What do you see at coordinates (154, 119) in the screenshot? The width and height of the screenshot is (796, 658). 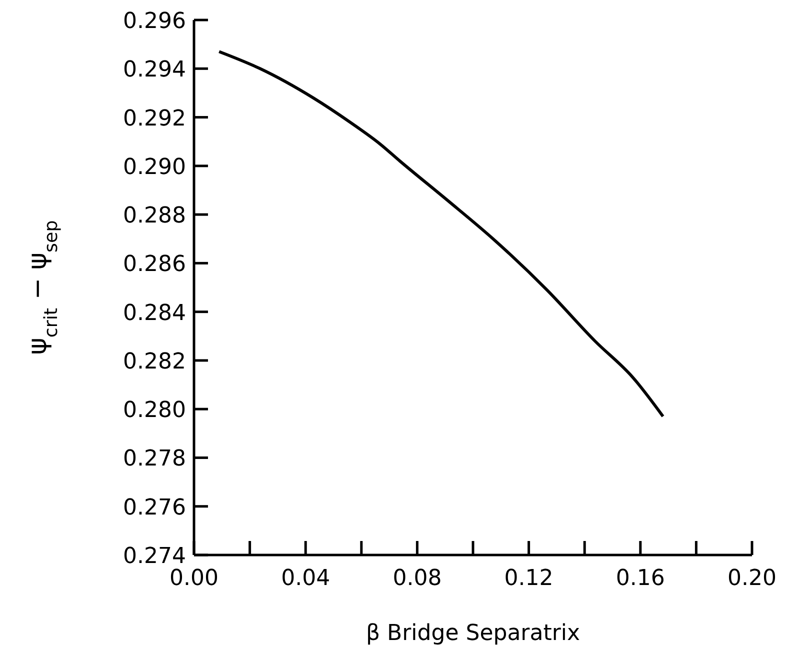 I see `y-tick-label: 0.292` at bounding box center [154, 119].